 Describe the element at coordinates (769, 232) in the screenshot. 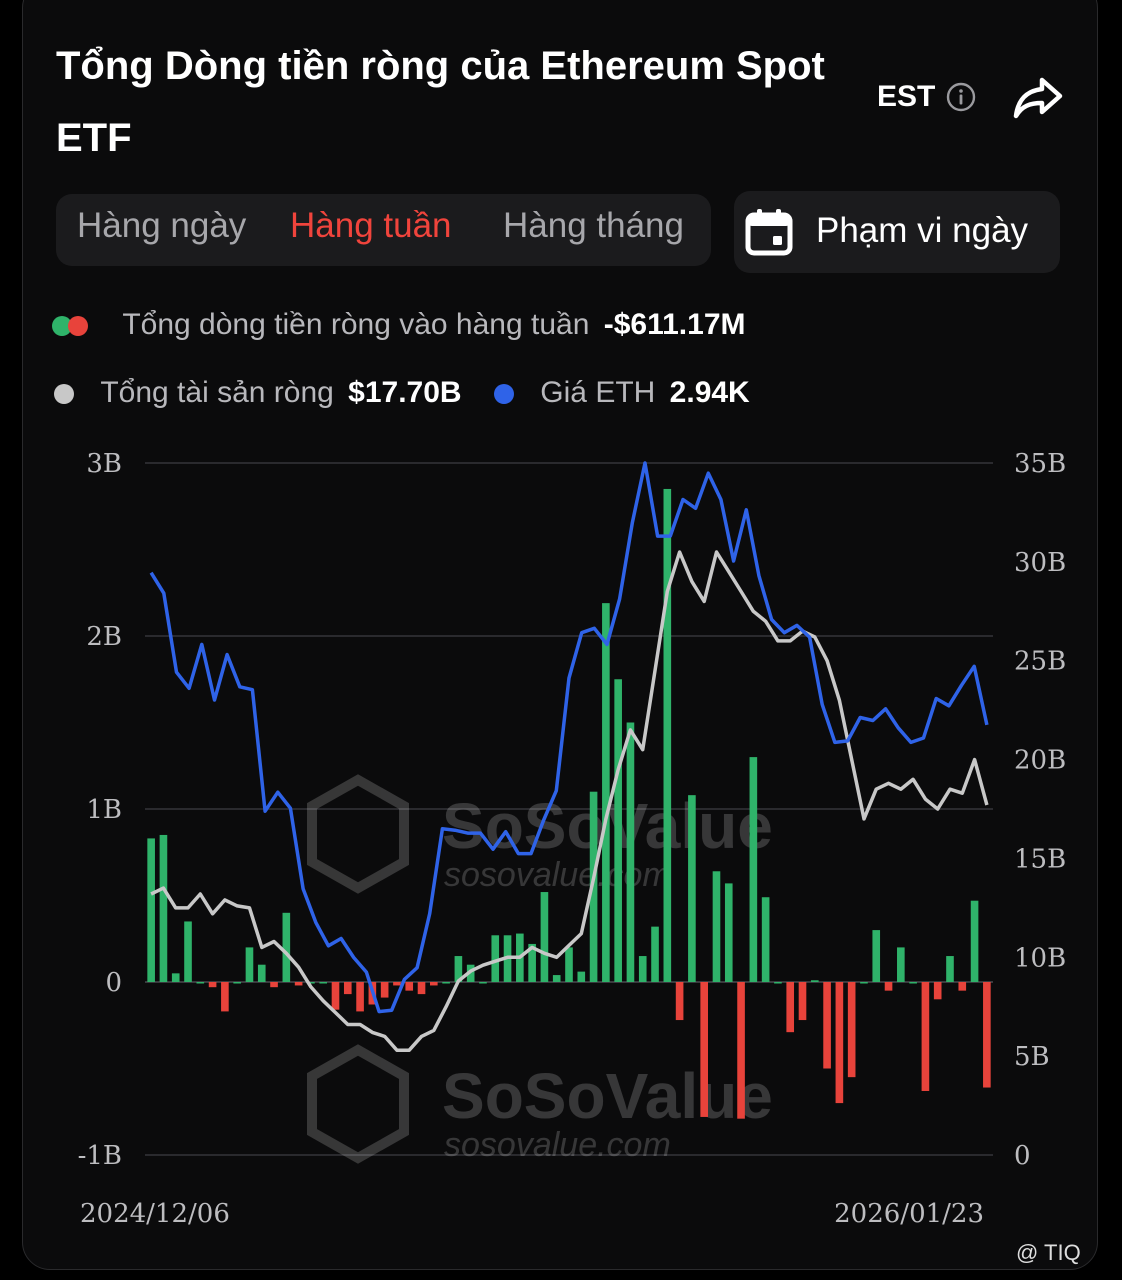

I see `calendar-icon` at that location.